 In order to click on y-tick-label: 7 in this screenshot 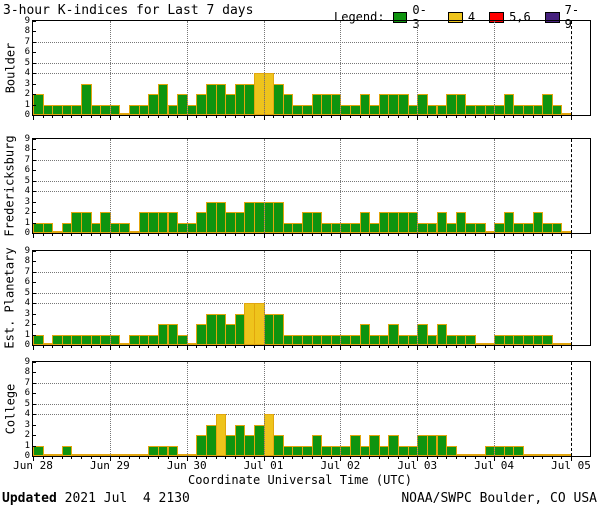, I will do `click(27, 159)`.